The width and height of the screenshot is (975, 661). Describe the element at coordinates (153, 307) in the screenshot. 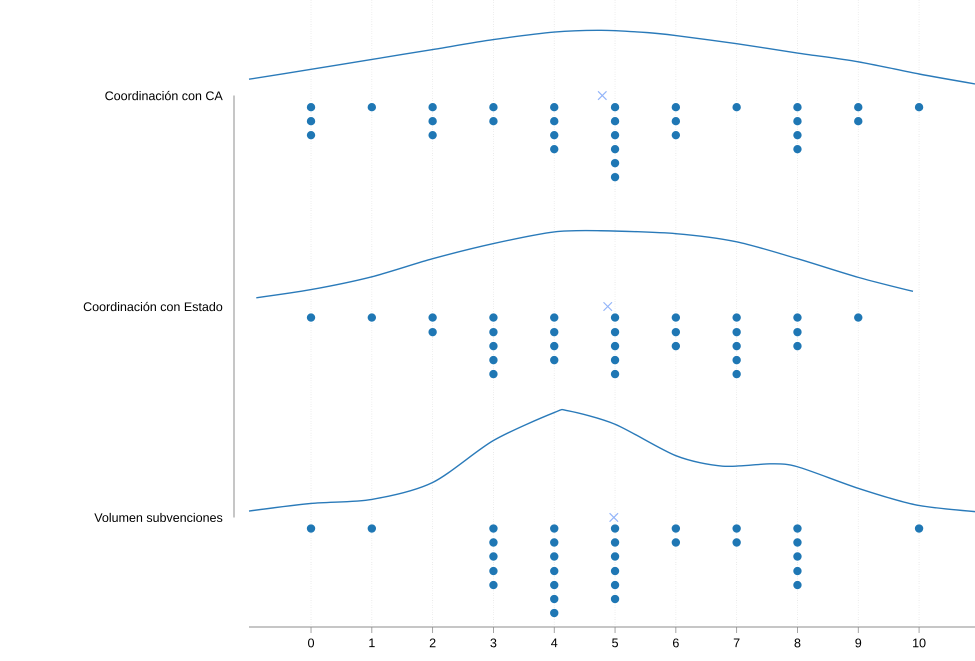

I see `text: Coordinación con Estado` at that location.